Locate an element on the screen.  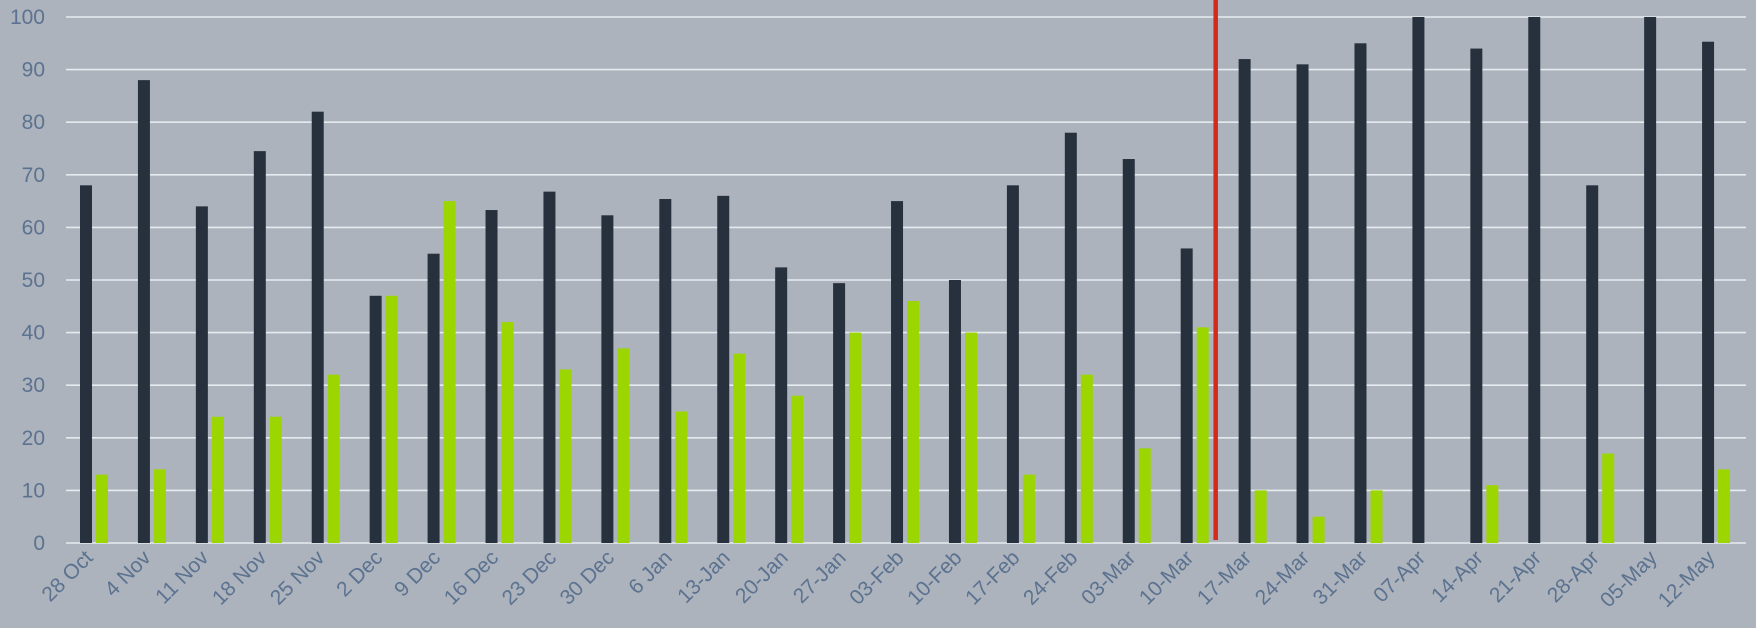
x-tick-label: 12-May is located at coordinates (1687, 579).